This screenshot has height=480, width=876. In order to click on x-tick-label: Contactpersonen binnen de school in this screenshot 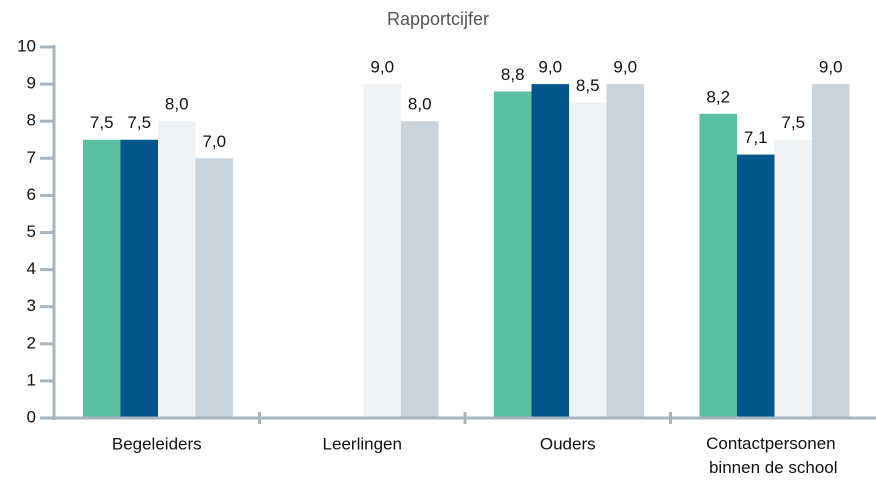, I will do `click(773, 455)`.